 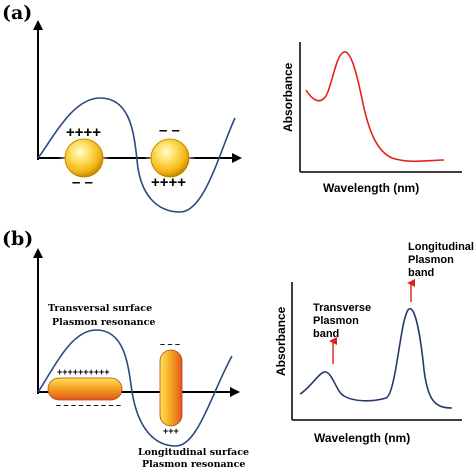 What do you see at coordinates (376, 358) in the screenshot?
I see `panel-b-spectrum-line` at bounding box center [376, 358].